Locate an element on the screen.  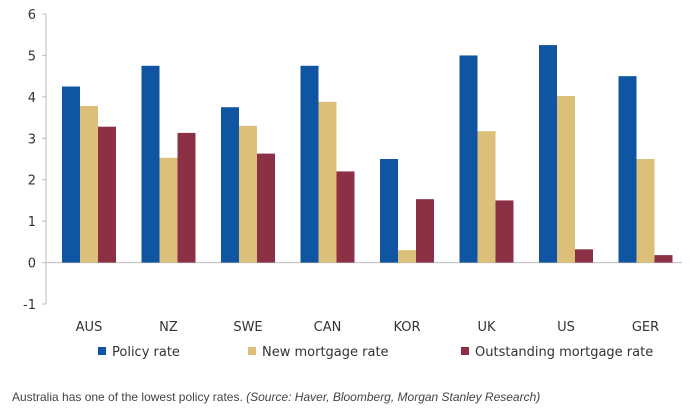
bar-uk-outstanding-mortgage-rate is located at coordinates (504, 231).